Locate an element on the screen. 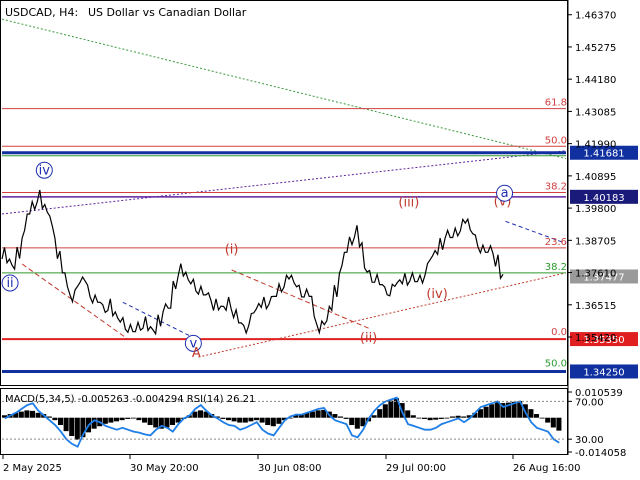 The height and width of the screenshot is (480, 640). indicator-tick-label: 0.010539 is located at coordinates (599, 393).